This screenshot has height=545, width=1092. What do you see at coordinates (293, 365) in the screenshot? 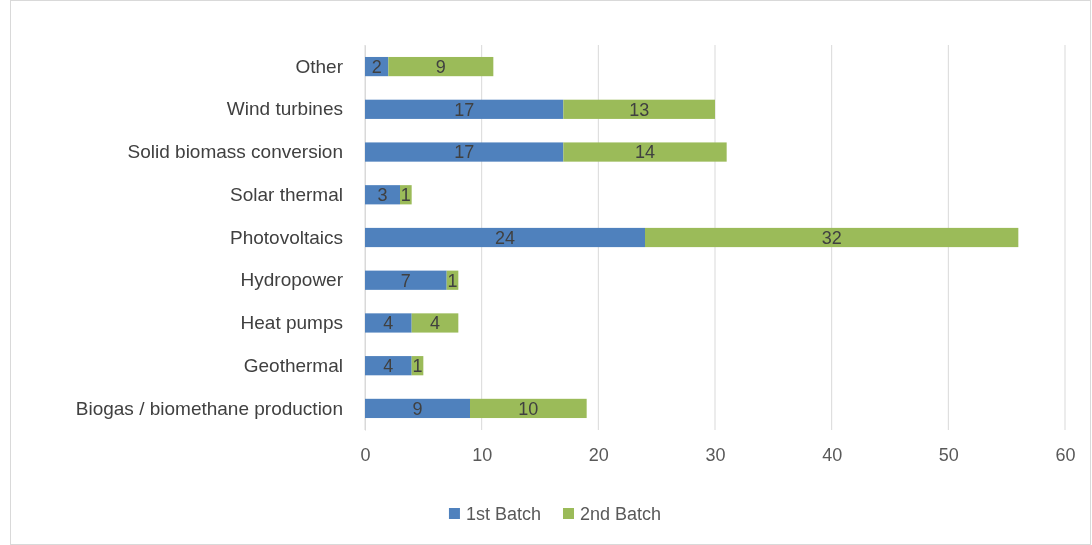
I see `y-tick-label: Geothermal` at bounding box center [293, 365].